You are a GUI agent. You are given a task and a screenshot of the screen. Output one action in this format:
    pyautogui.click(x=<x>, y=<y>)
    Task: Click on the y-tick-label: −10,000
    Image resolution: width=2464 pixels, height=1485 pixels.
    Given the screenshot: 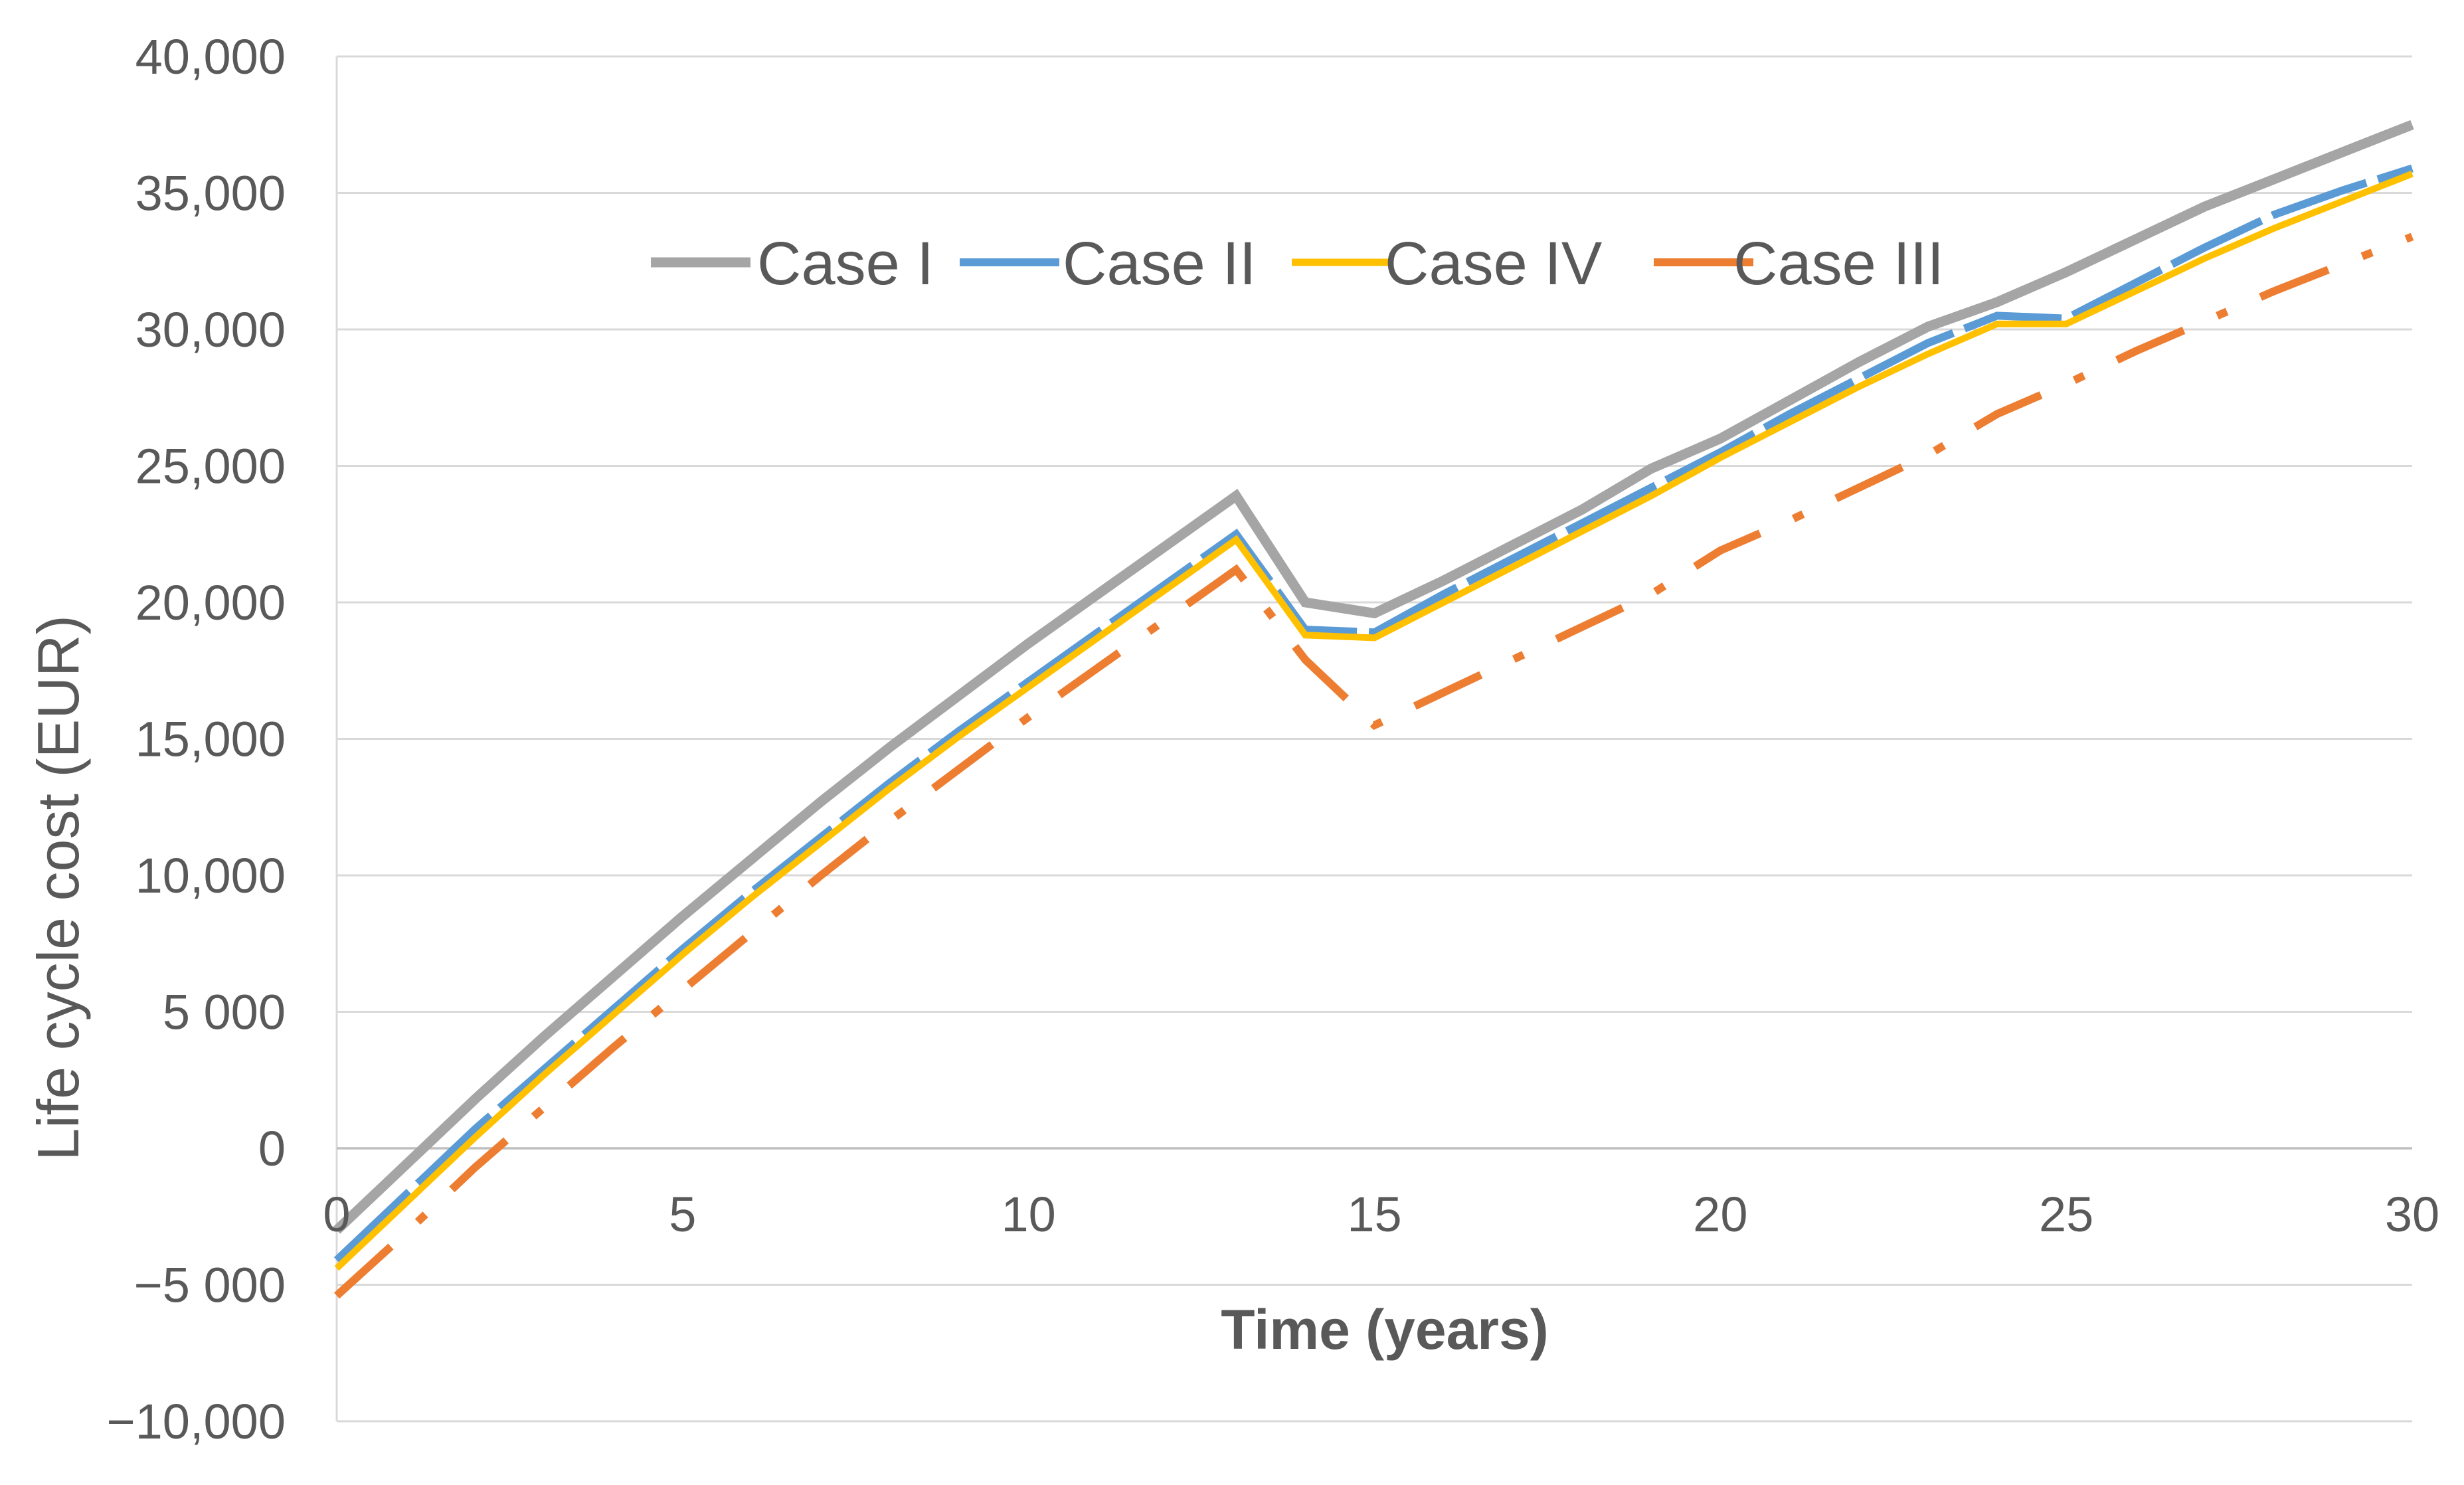 What is the action you would take?
    pyautogui.click(x=196, y=1422)
    